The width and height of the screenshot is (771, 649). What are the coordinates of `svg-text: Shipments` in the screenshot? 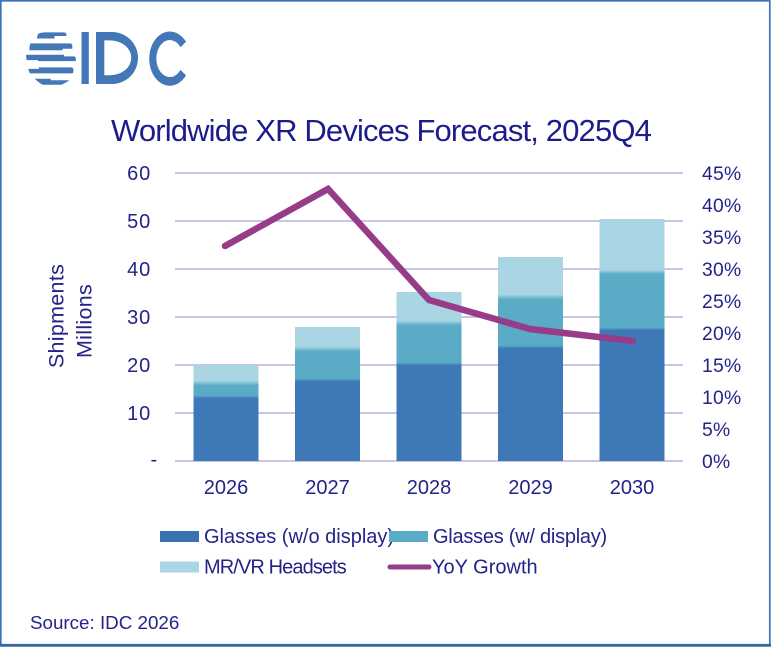 It's located at (57, 316).